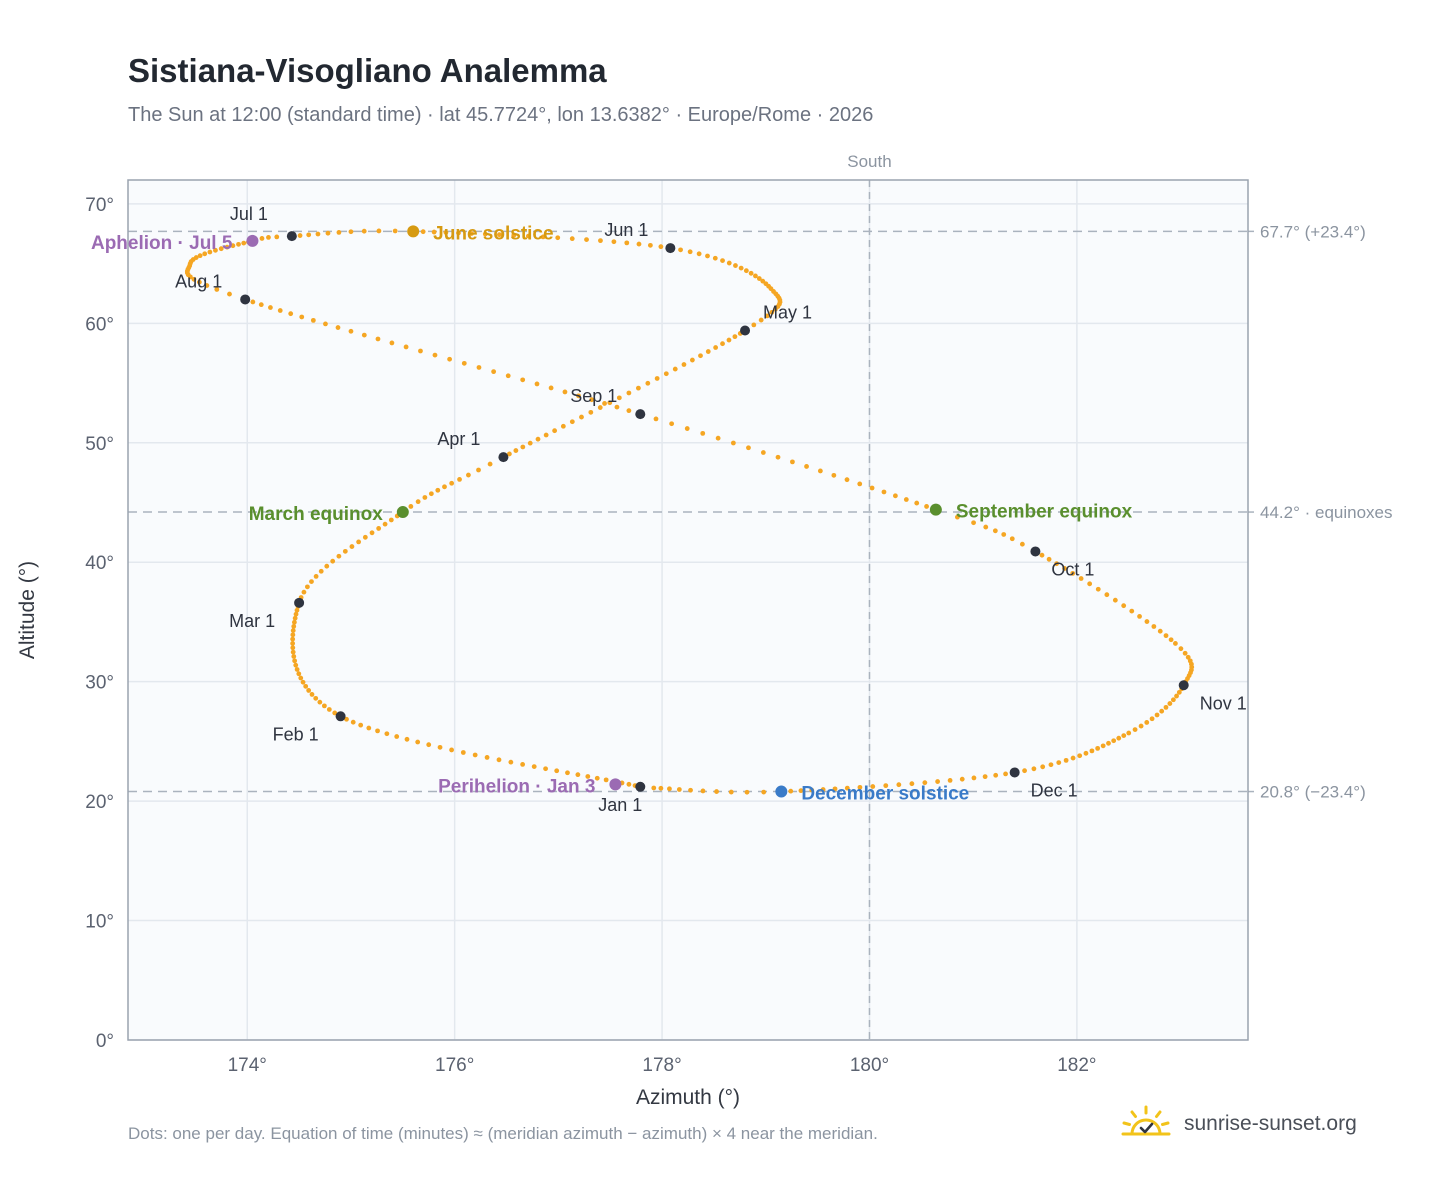 The width and height of the screenshot is (1448, 1188). What do you see at coordinates (1223, 703) in the screenshot?
I see `month-label: Nov 1` at bounding box center [1223, 703].